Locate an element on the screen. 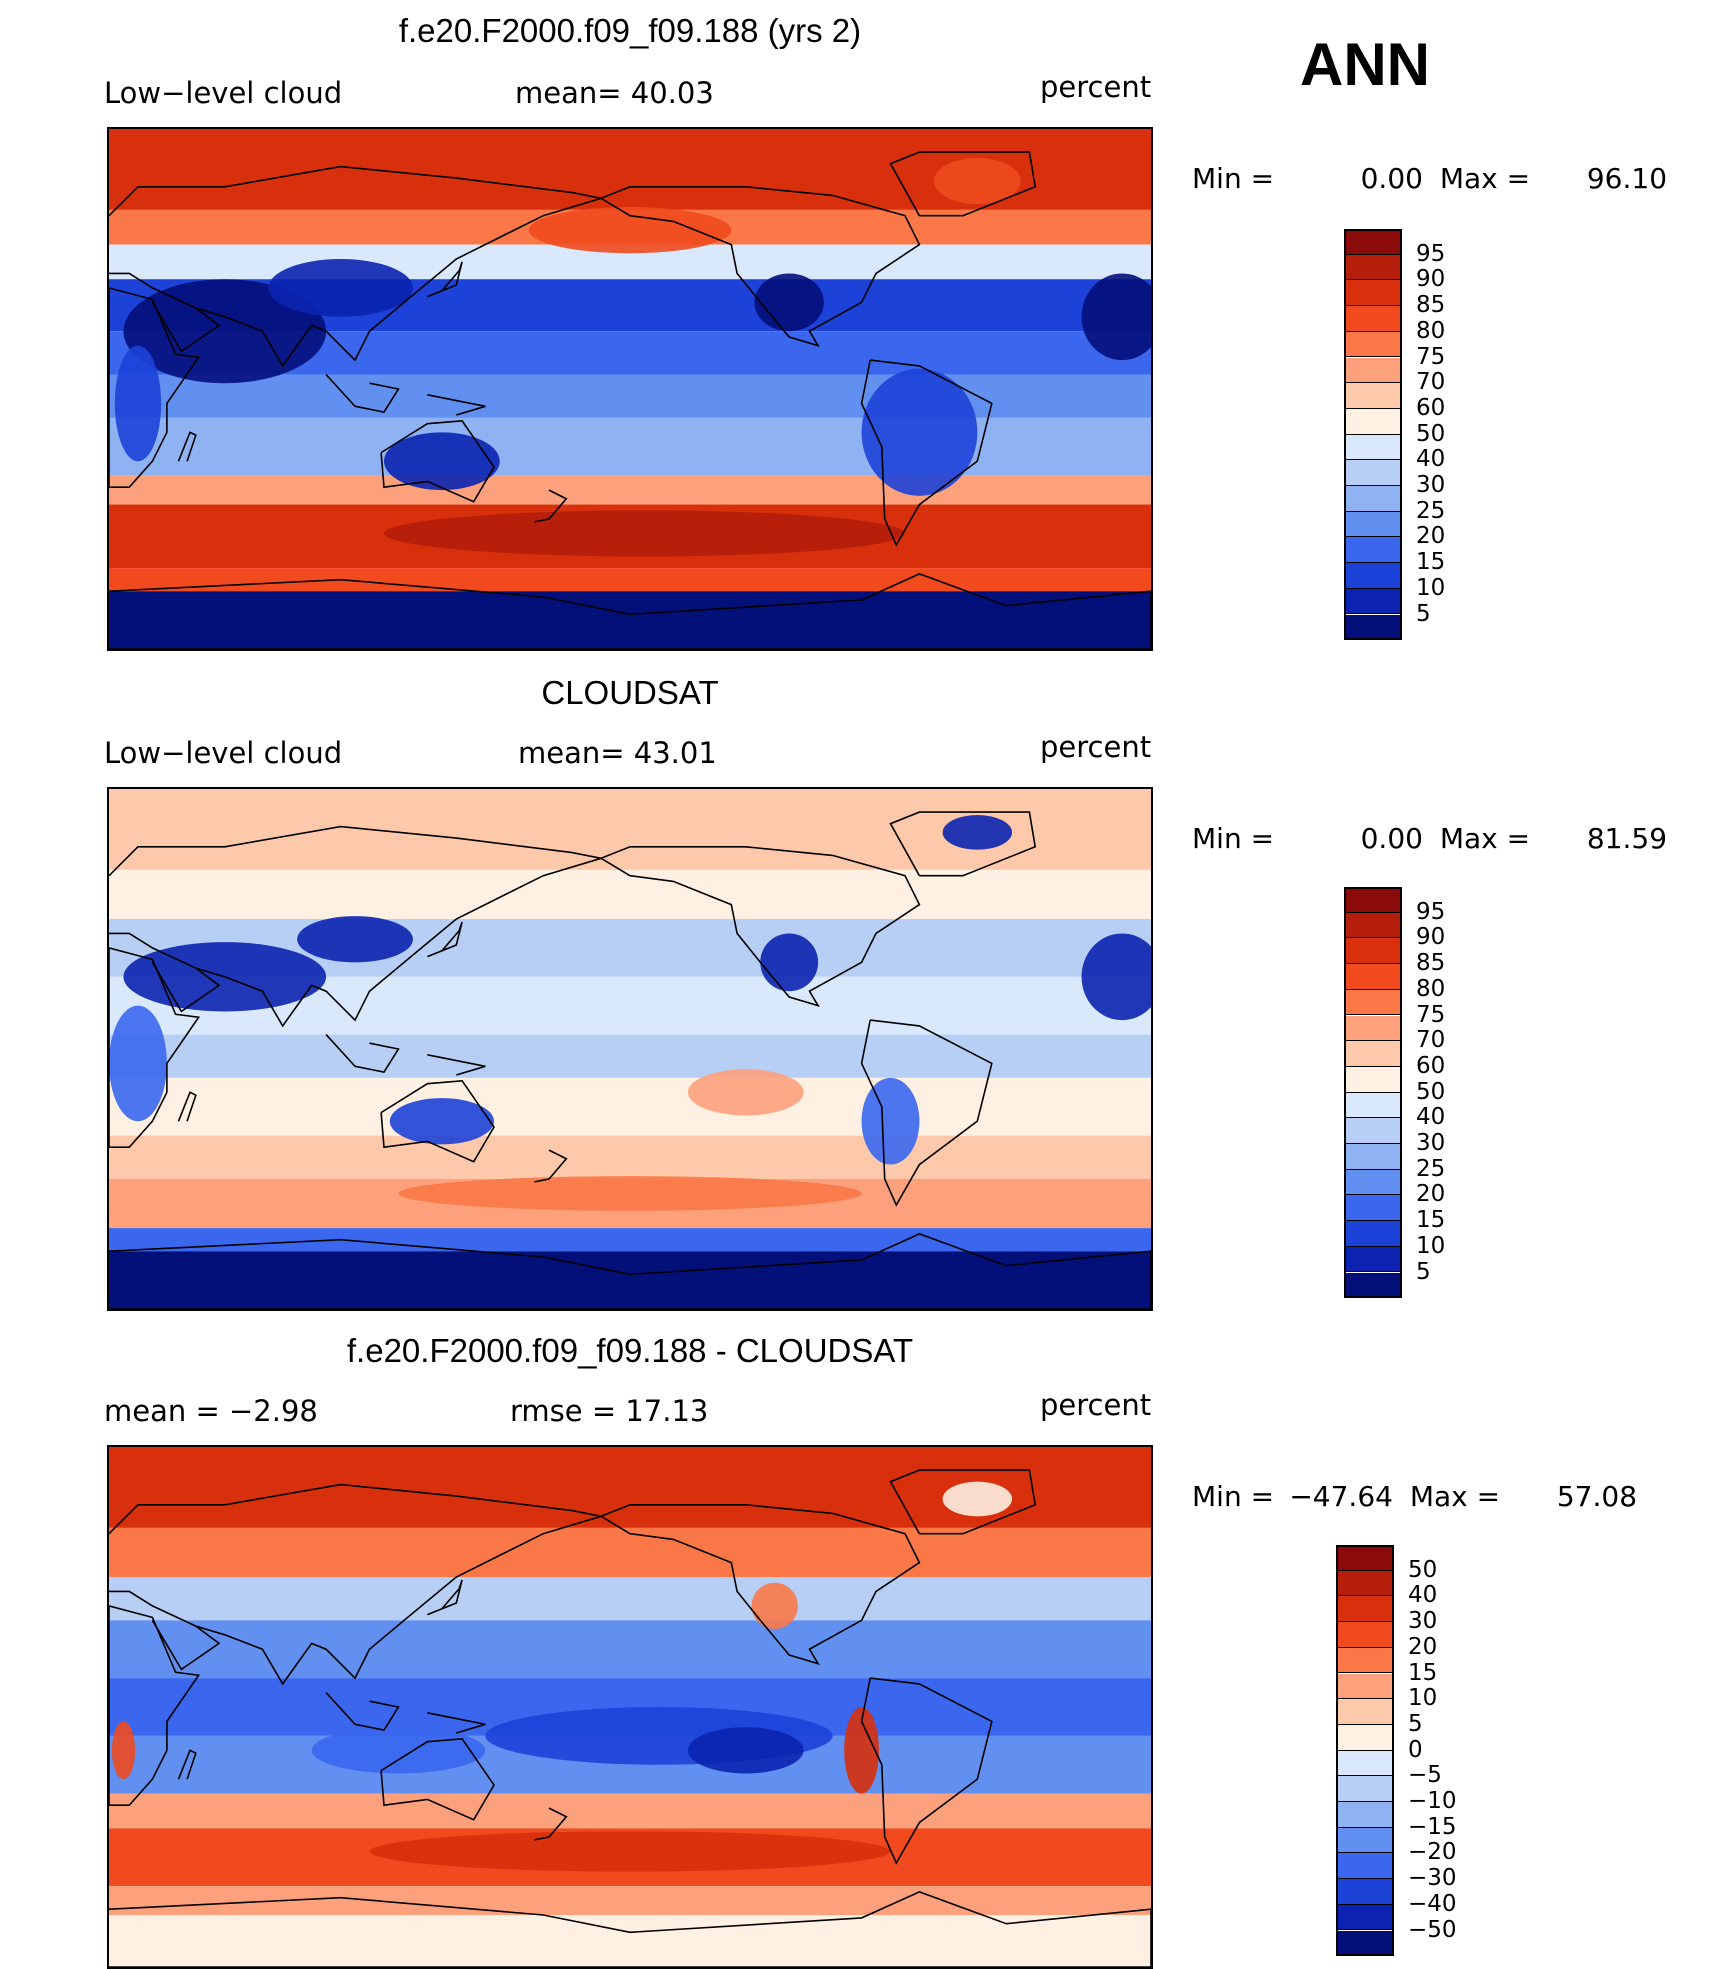 The width and height of the screenshot is (1710, 1969). panel-2-variable: Low−level cloud is located at coordinates (223, 753).